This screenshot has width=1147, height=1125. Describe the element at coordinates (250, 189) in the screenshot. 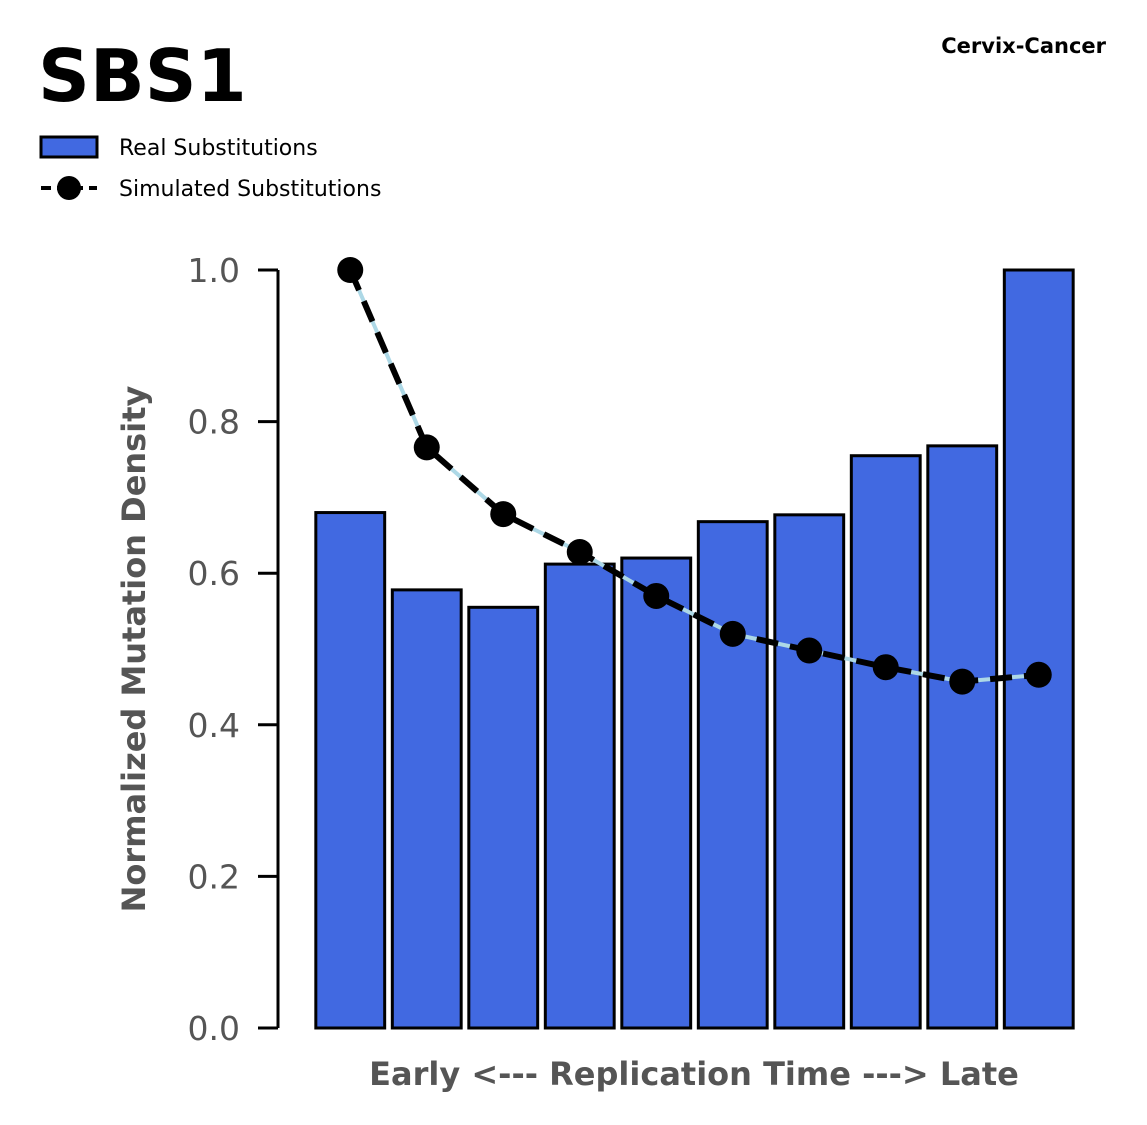

I see `legend-label-simulated: Simulated Substitutions` at that location.